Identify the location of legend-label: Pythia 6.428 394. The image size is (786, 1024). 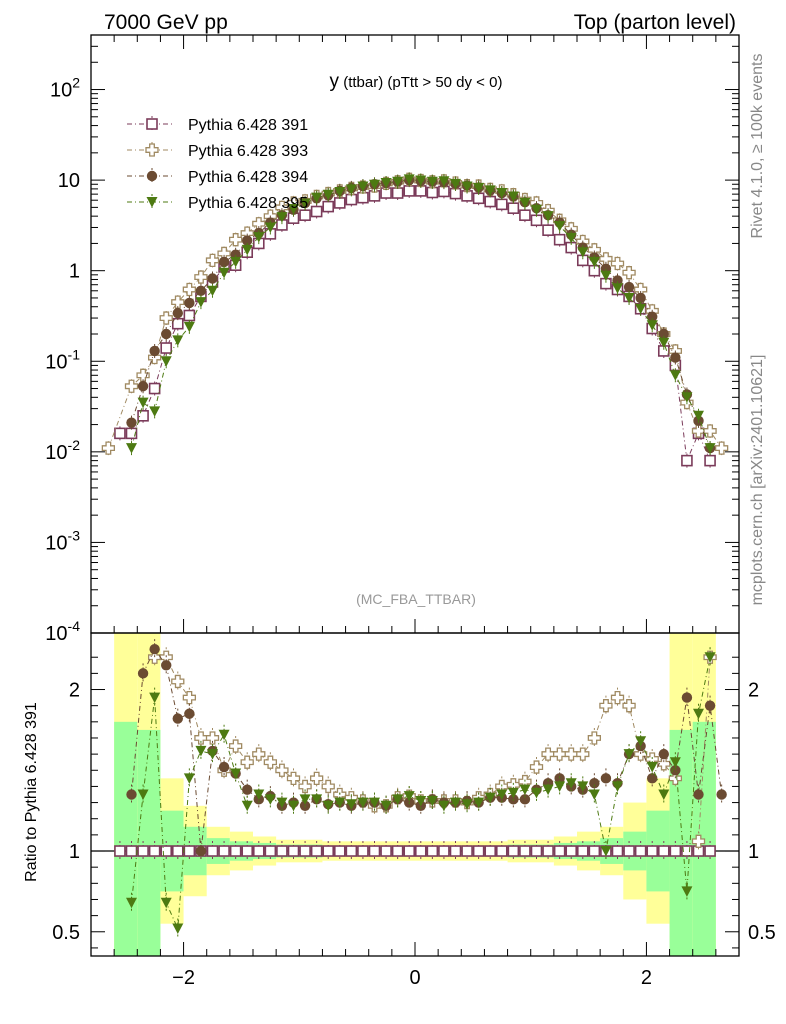
(248, 177).